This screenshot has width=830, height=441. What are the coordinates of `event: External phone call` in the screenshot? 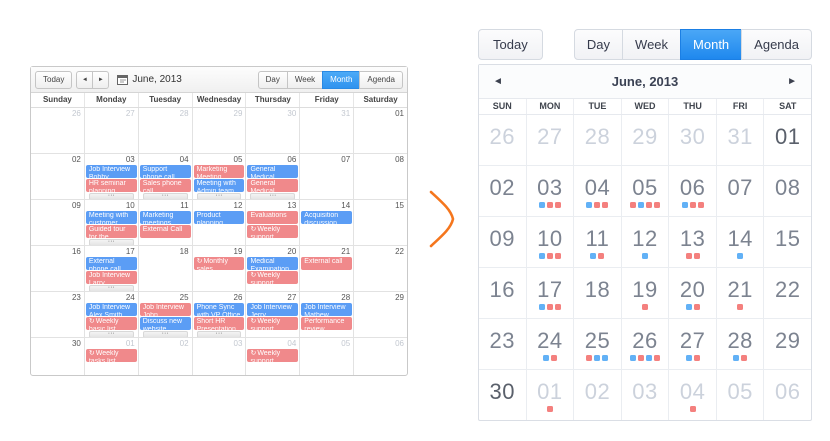 It's located at (111, 263).